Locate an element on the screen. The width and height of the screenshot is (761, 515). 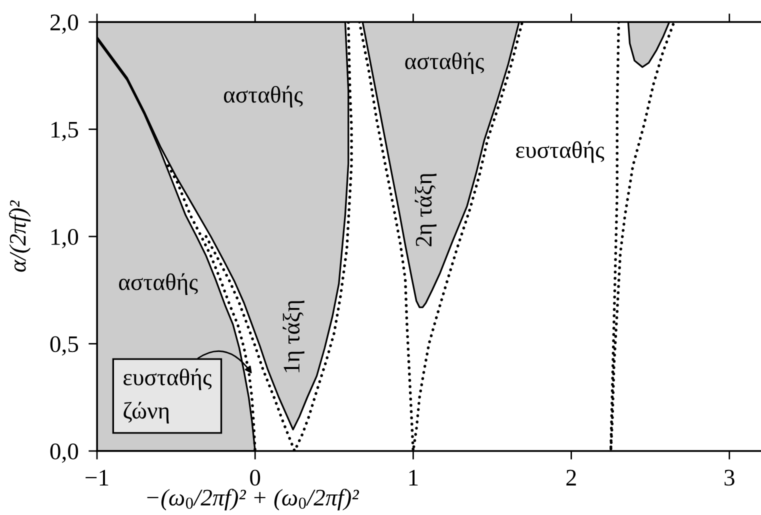
y-tick-label: 2,0 is located at coordinates (64, 24).